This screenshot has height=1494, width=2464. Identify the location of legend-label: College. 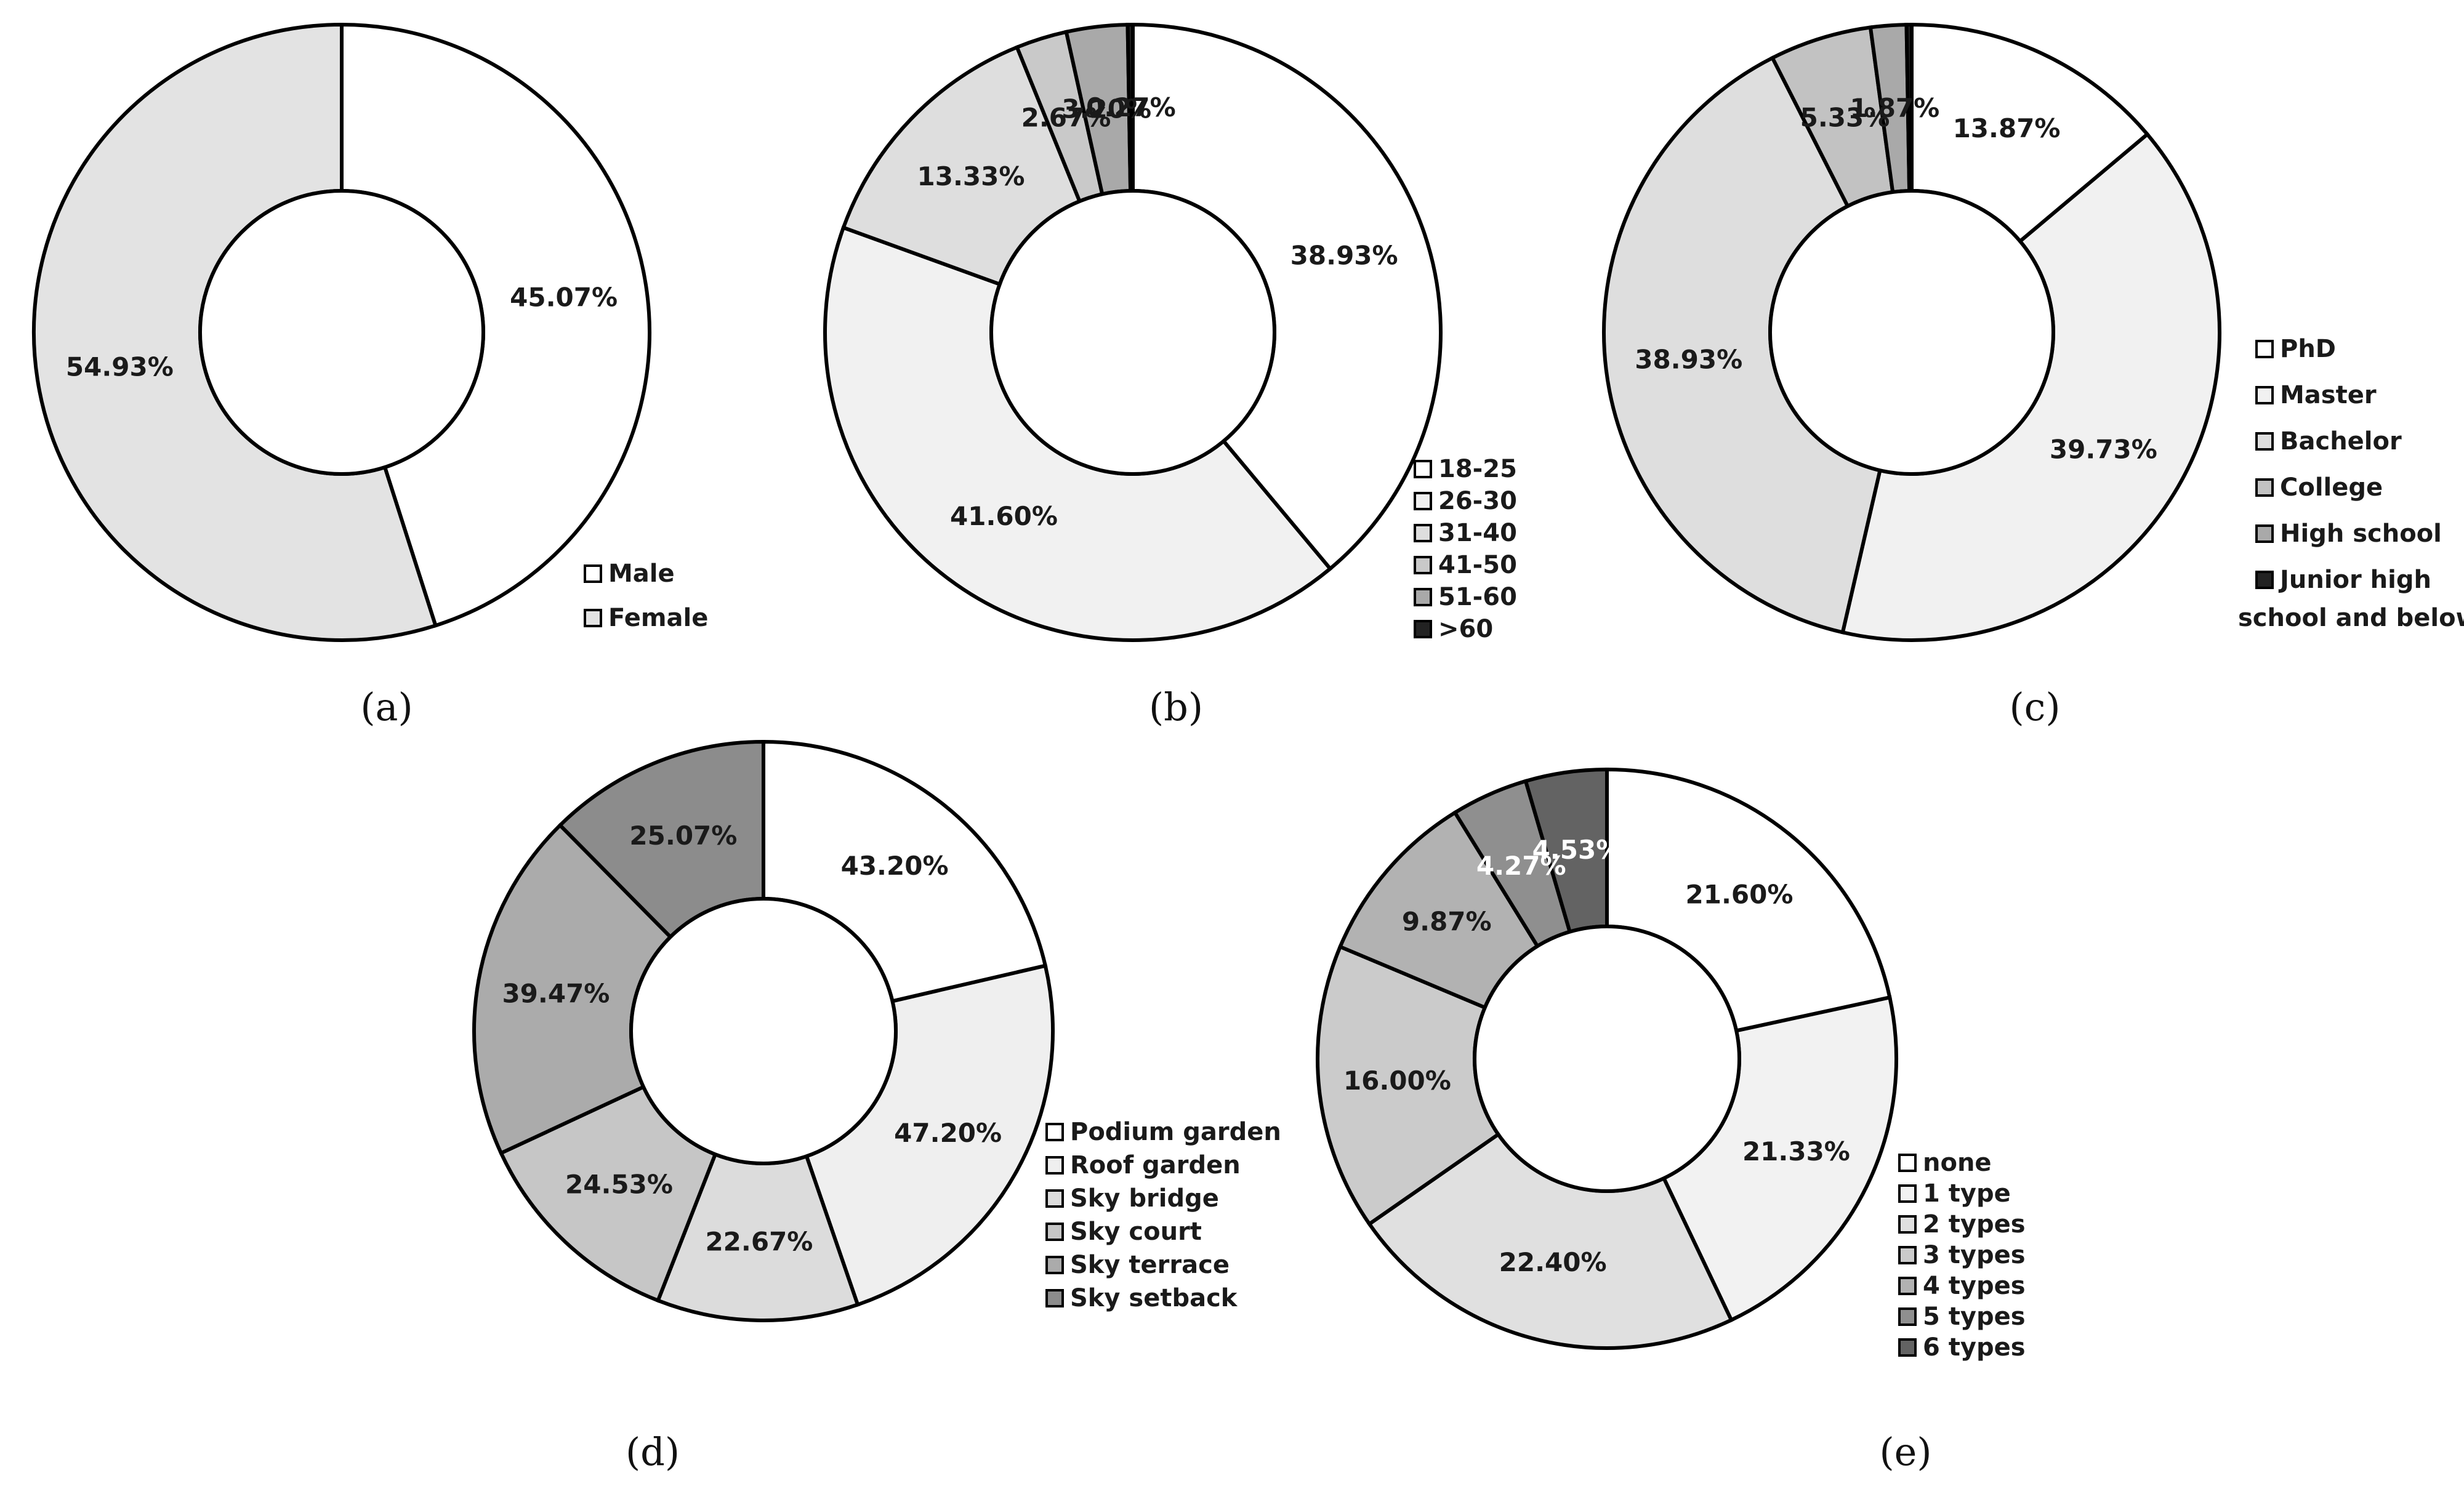
(2331, 487).